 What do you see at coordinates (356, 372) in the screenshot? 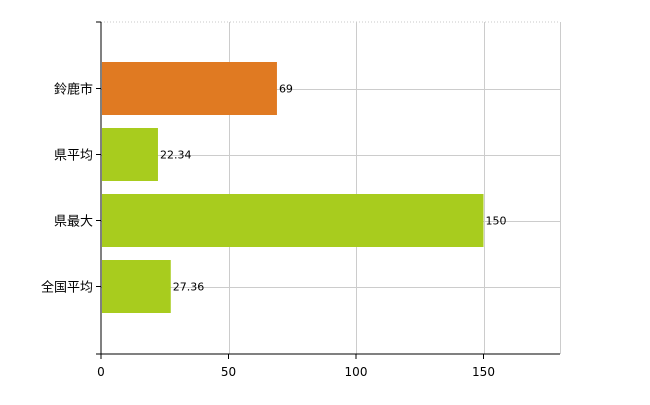
I see `x-tick-label: 100` at bounding box center [356, 372].